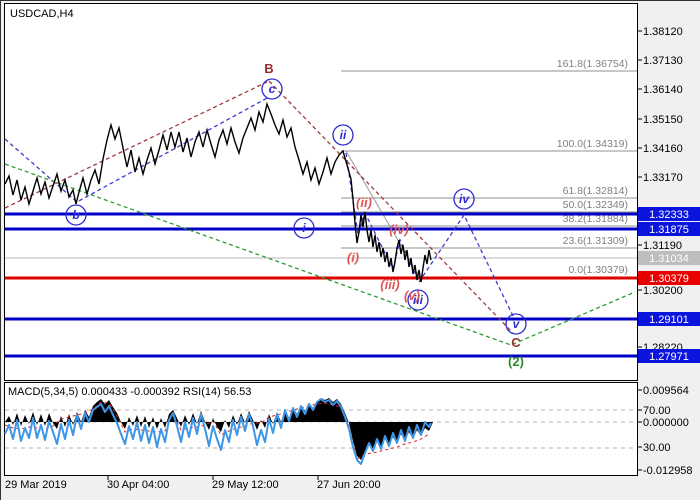  I want to click on fib-level-label: 61.8(1.32814), so click(595, 191).